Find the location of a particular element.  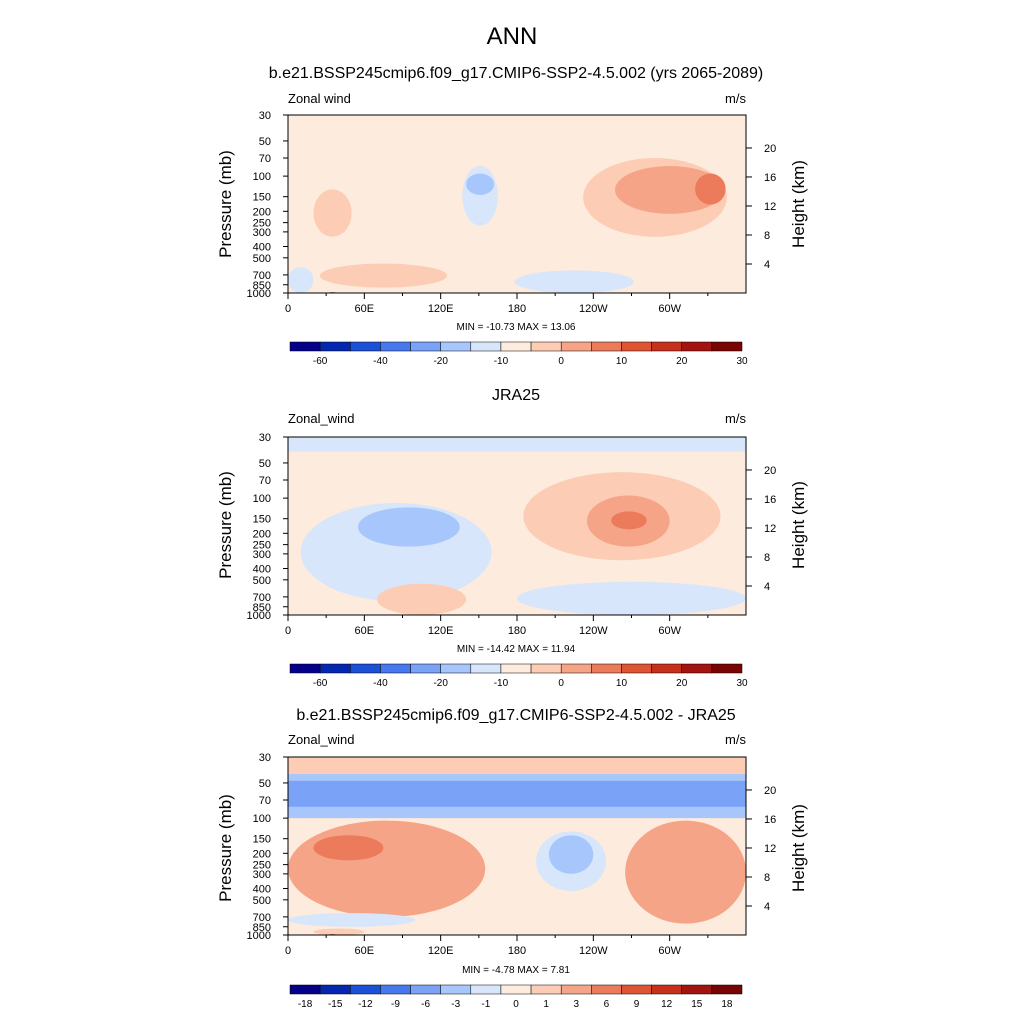

y-tick-label: 70 is located at coordinates (265, 481).